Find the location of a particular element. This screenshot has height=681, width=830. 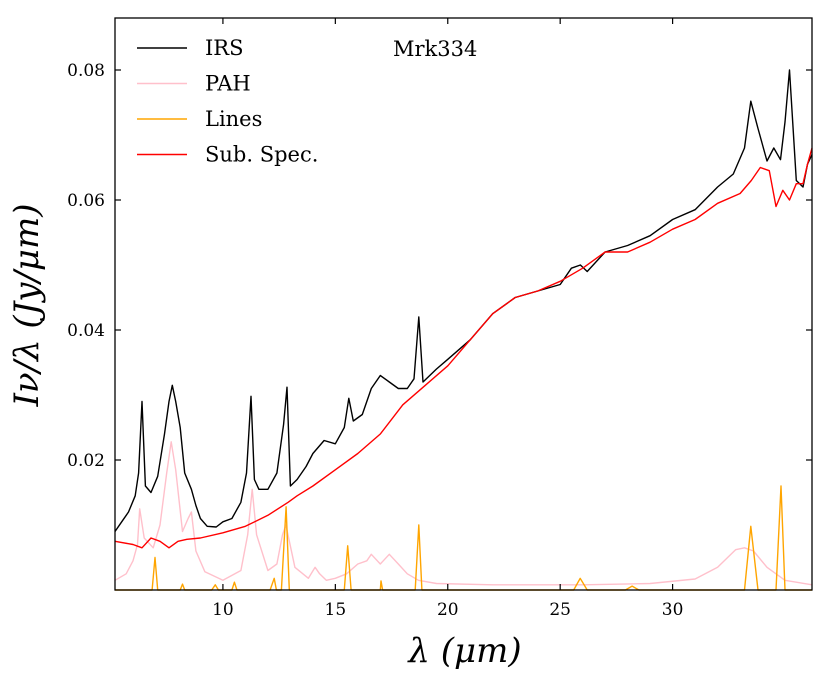

x-tick-label: 30 is located at coordinates (673, 610).